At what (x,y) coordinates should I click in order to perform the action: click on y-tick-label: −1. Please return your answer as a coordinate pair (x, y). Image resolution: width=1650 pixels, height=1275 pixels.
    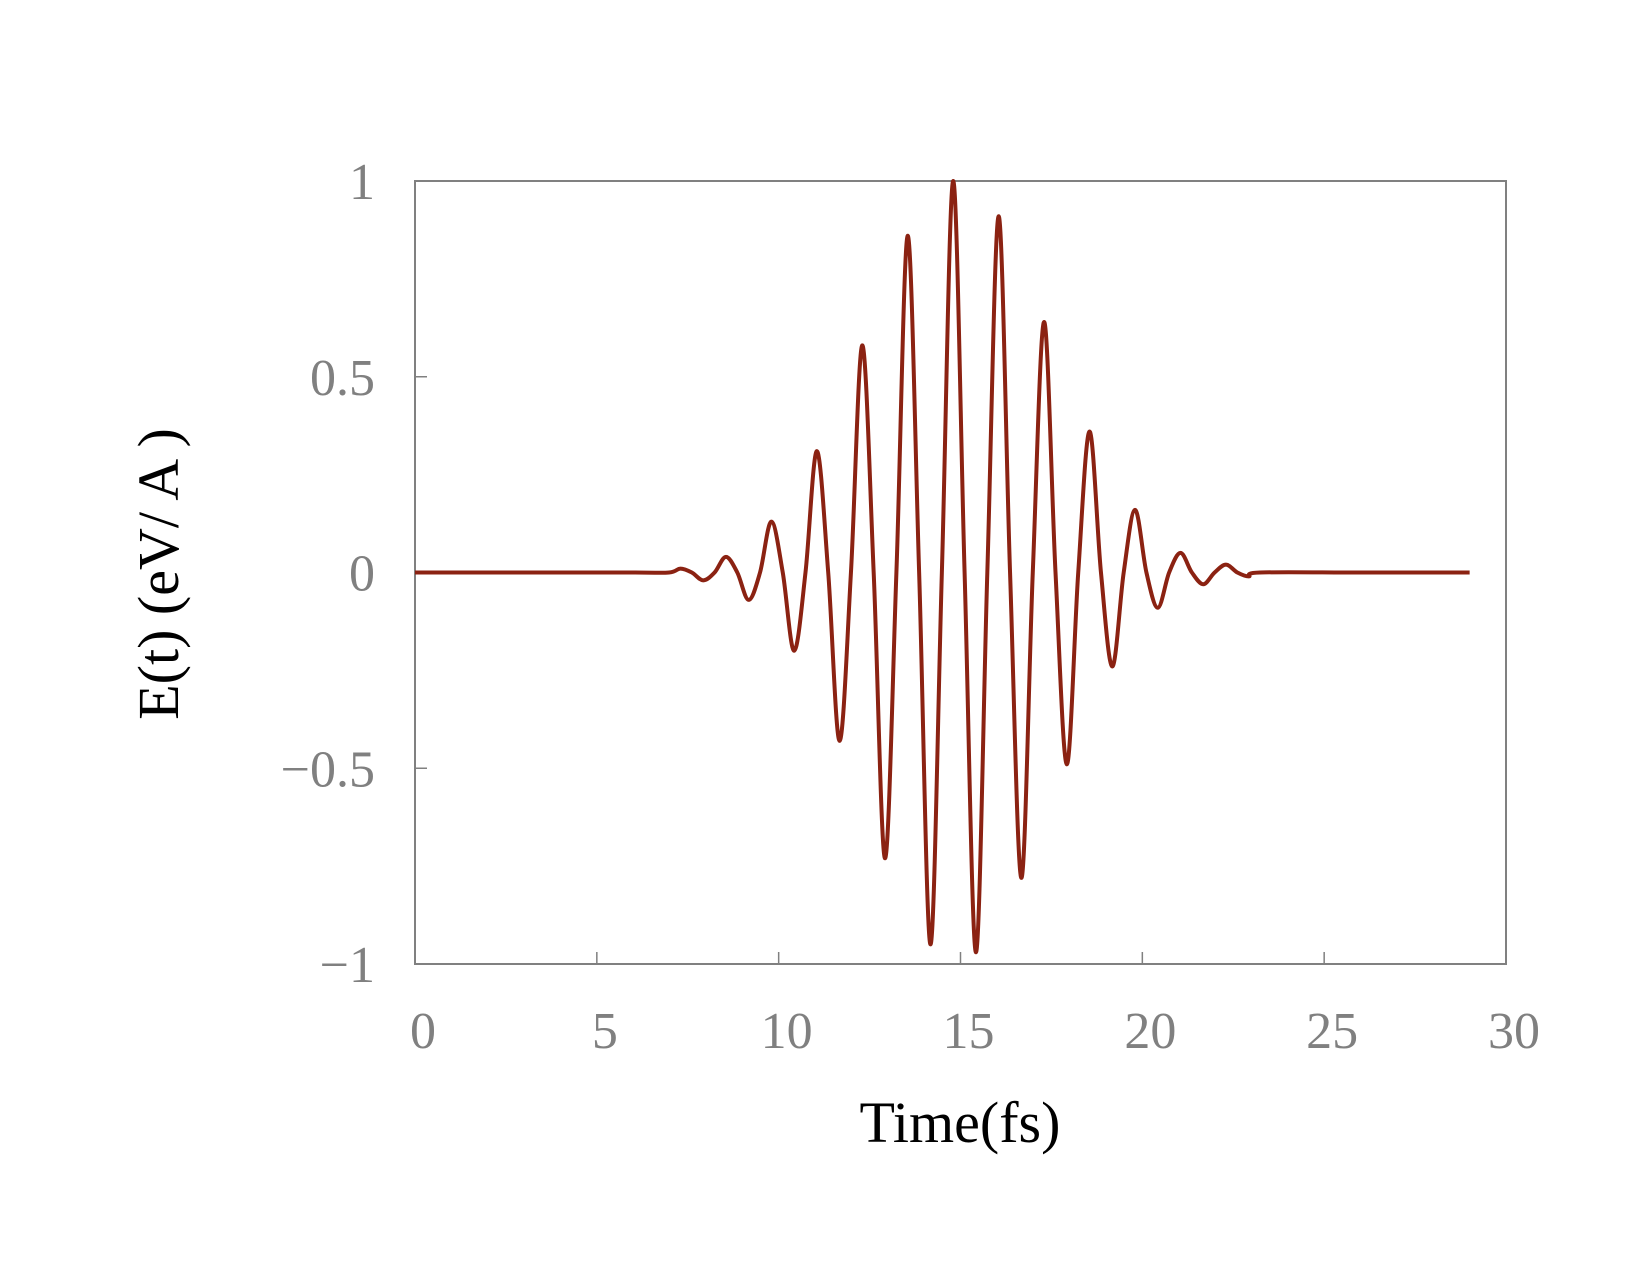
    Looking at the image, I should click on (347, 965).